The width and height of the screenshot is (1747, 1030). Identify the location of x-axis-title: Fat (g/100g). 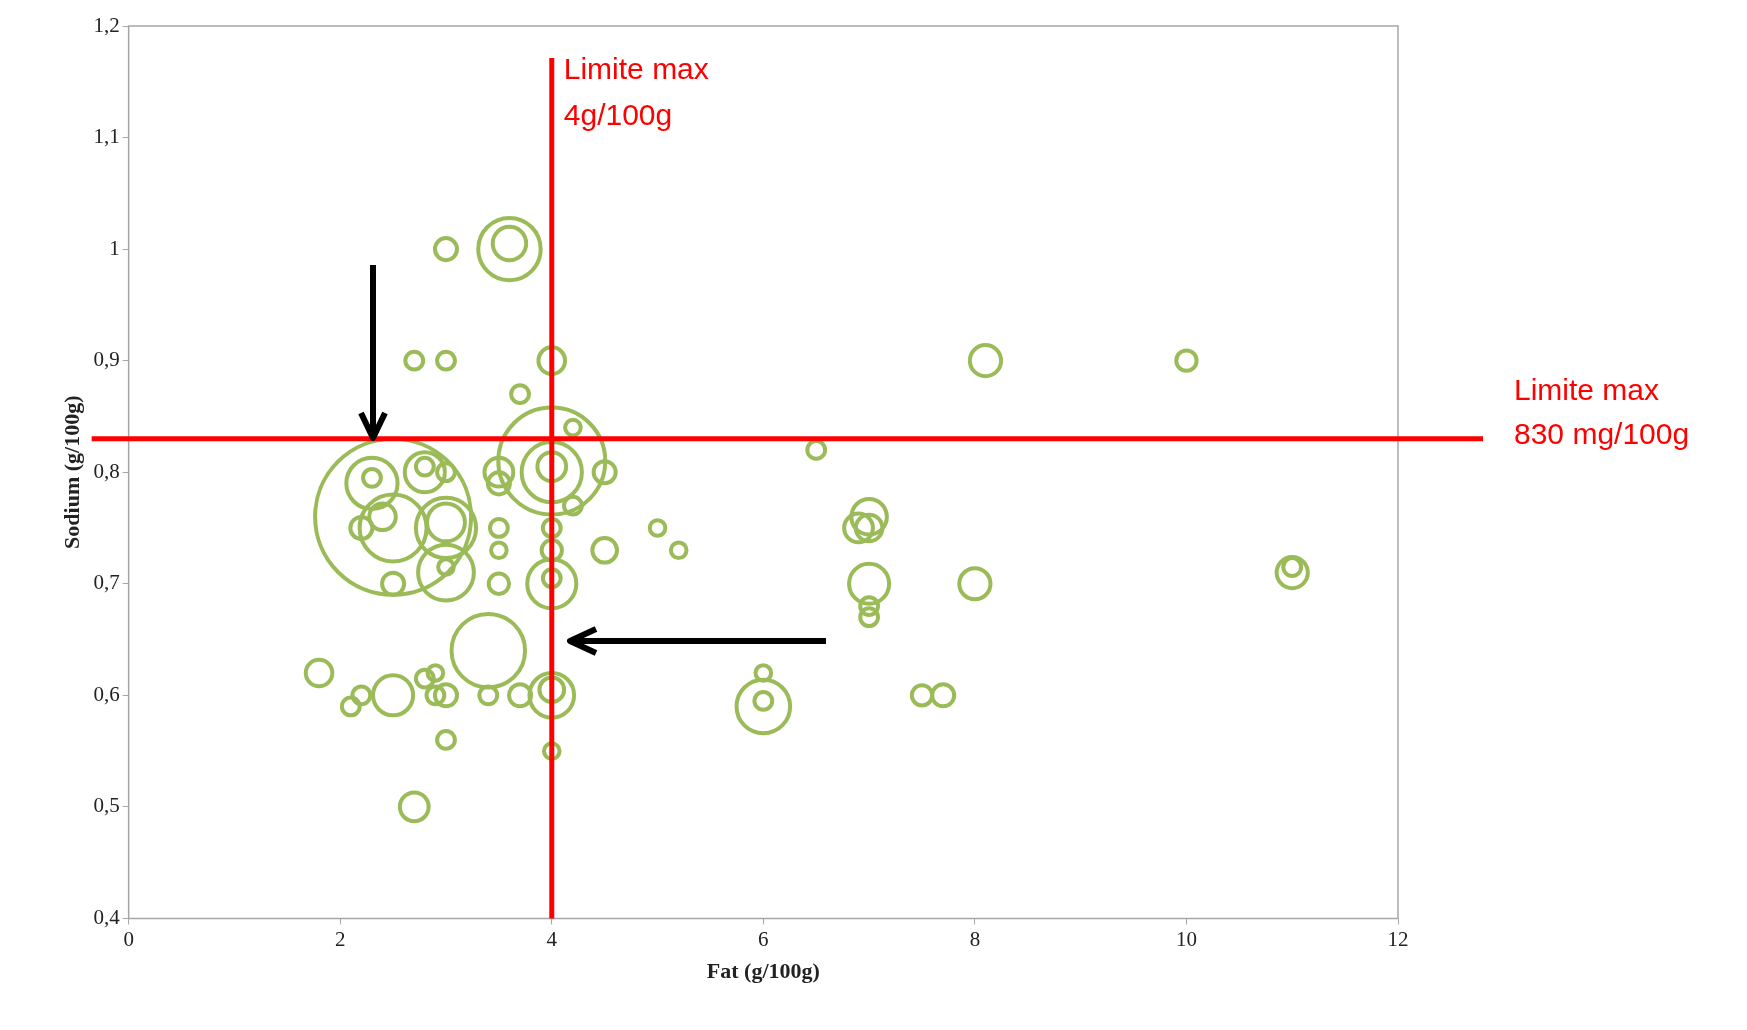
(763, 971).